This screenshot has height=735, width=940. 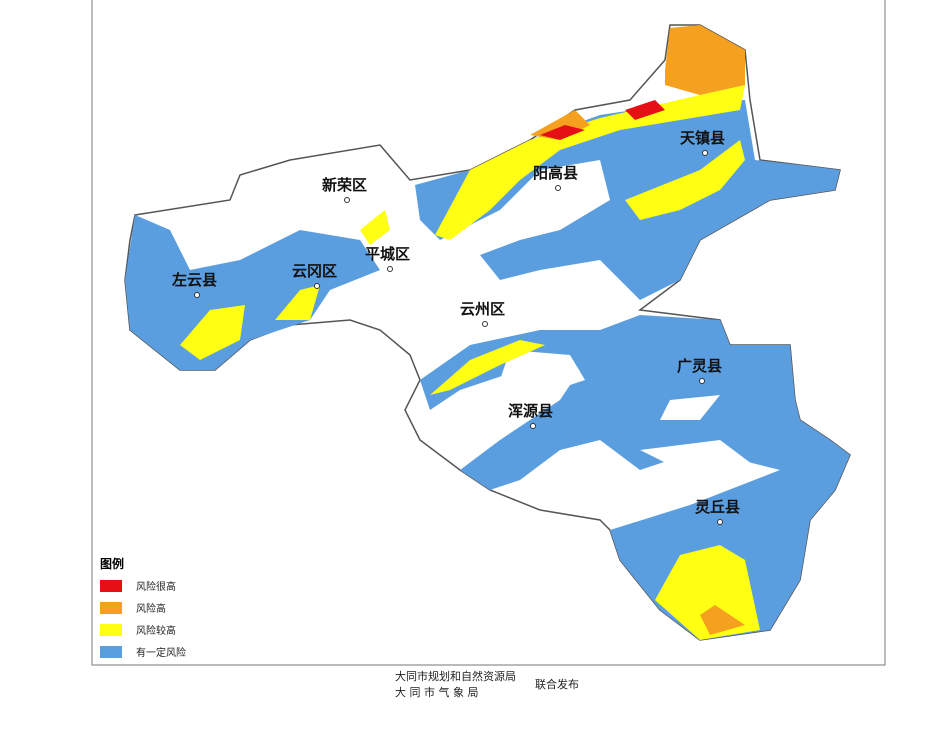 What do you see at coordinates (699, 366) in the screenshot?
I see `county-label: 广灵县` at bounding box center [699, 366].